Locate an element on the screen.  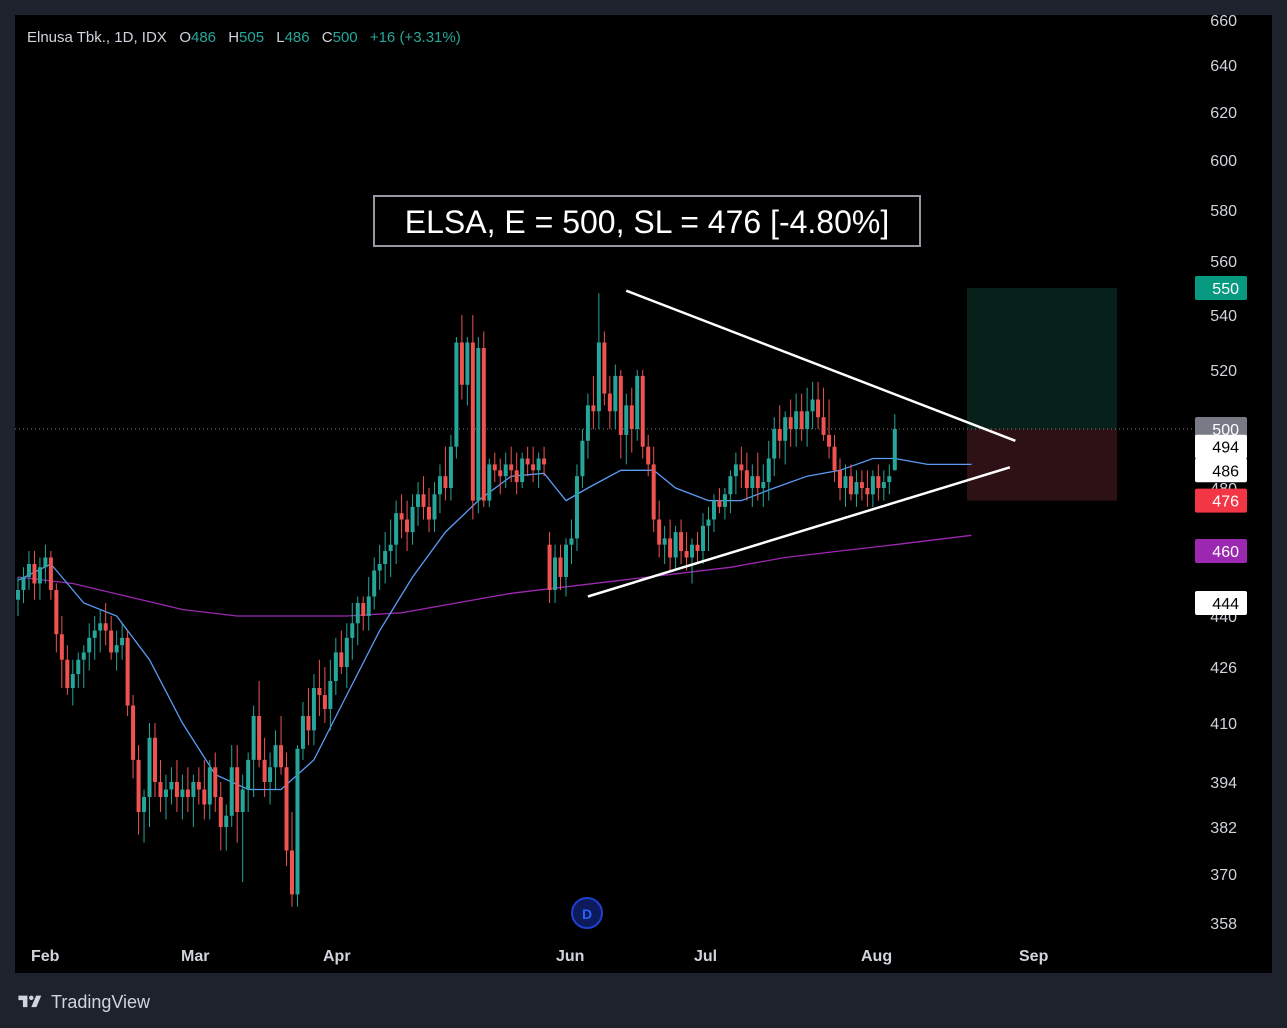
footer-branding: TradingView is located at coordinates (82, 1002).